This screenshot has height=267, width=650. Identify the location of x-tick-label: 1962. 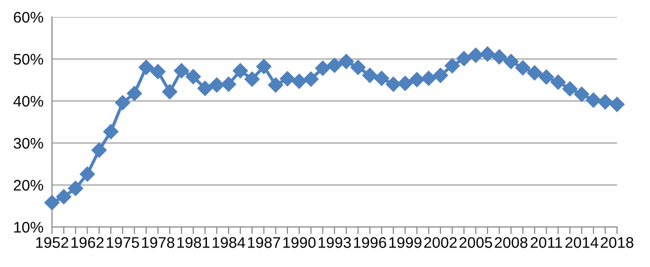
(87, 242).